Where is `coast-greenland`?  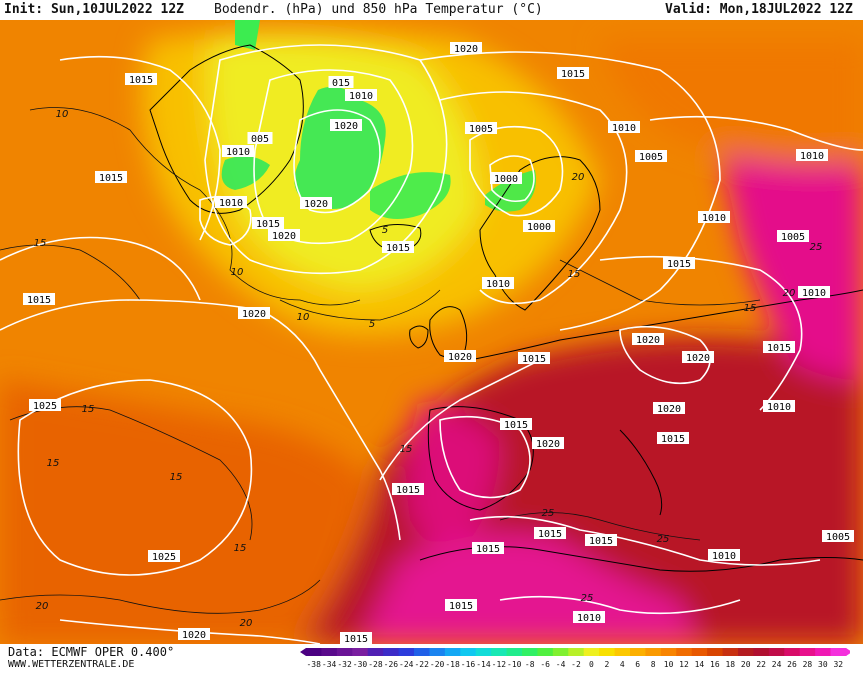 coast-greenland is located at coordinates (226, 129).